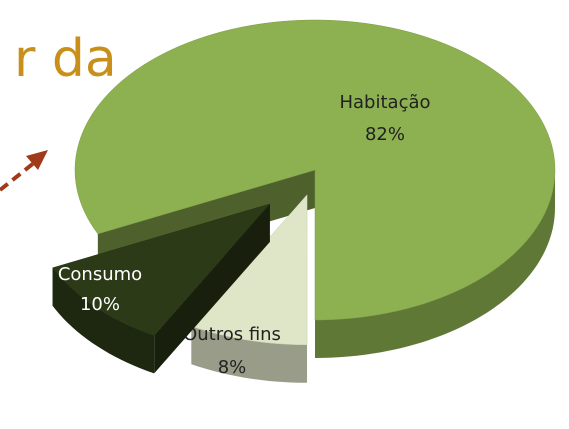  I want to click on chart-title: r da, so click(65, 59).